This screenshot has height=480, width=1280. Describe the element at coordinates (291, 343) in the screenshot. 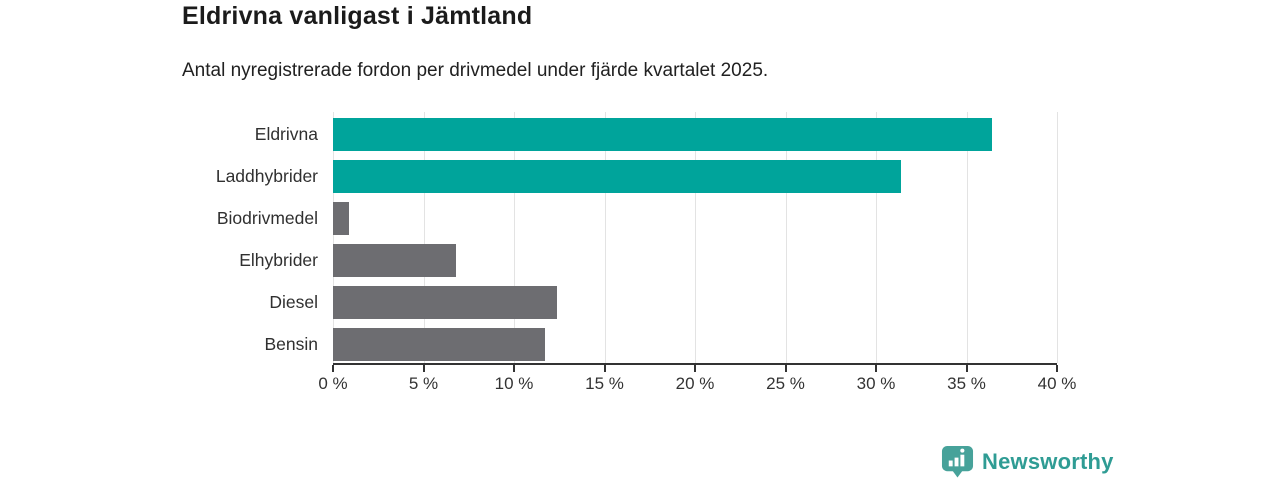

I see `category-label: Bensin` at that location.